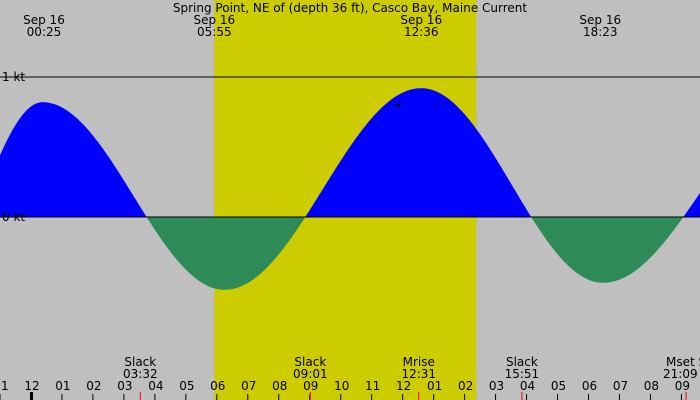 The height and width of the screenshot is (400, 700). Describe the element at coordinates (418, 374) in the screenshot. I see `event-time-label: 12:31` at that location.